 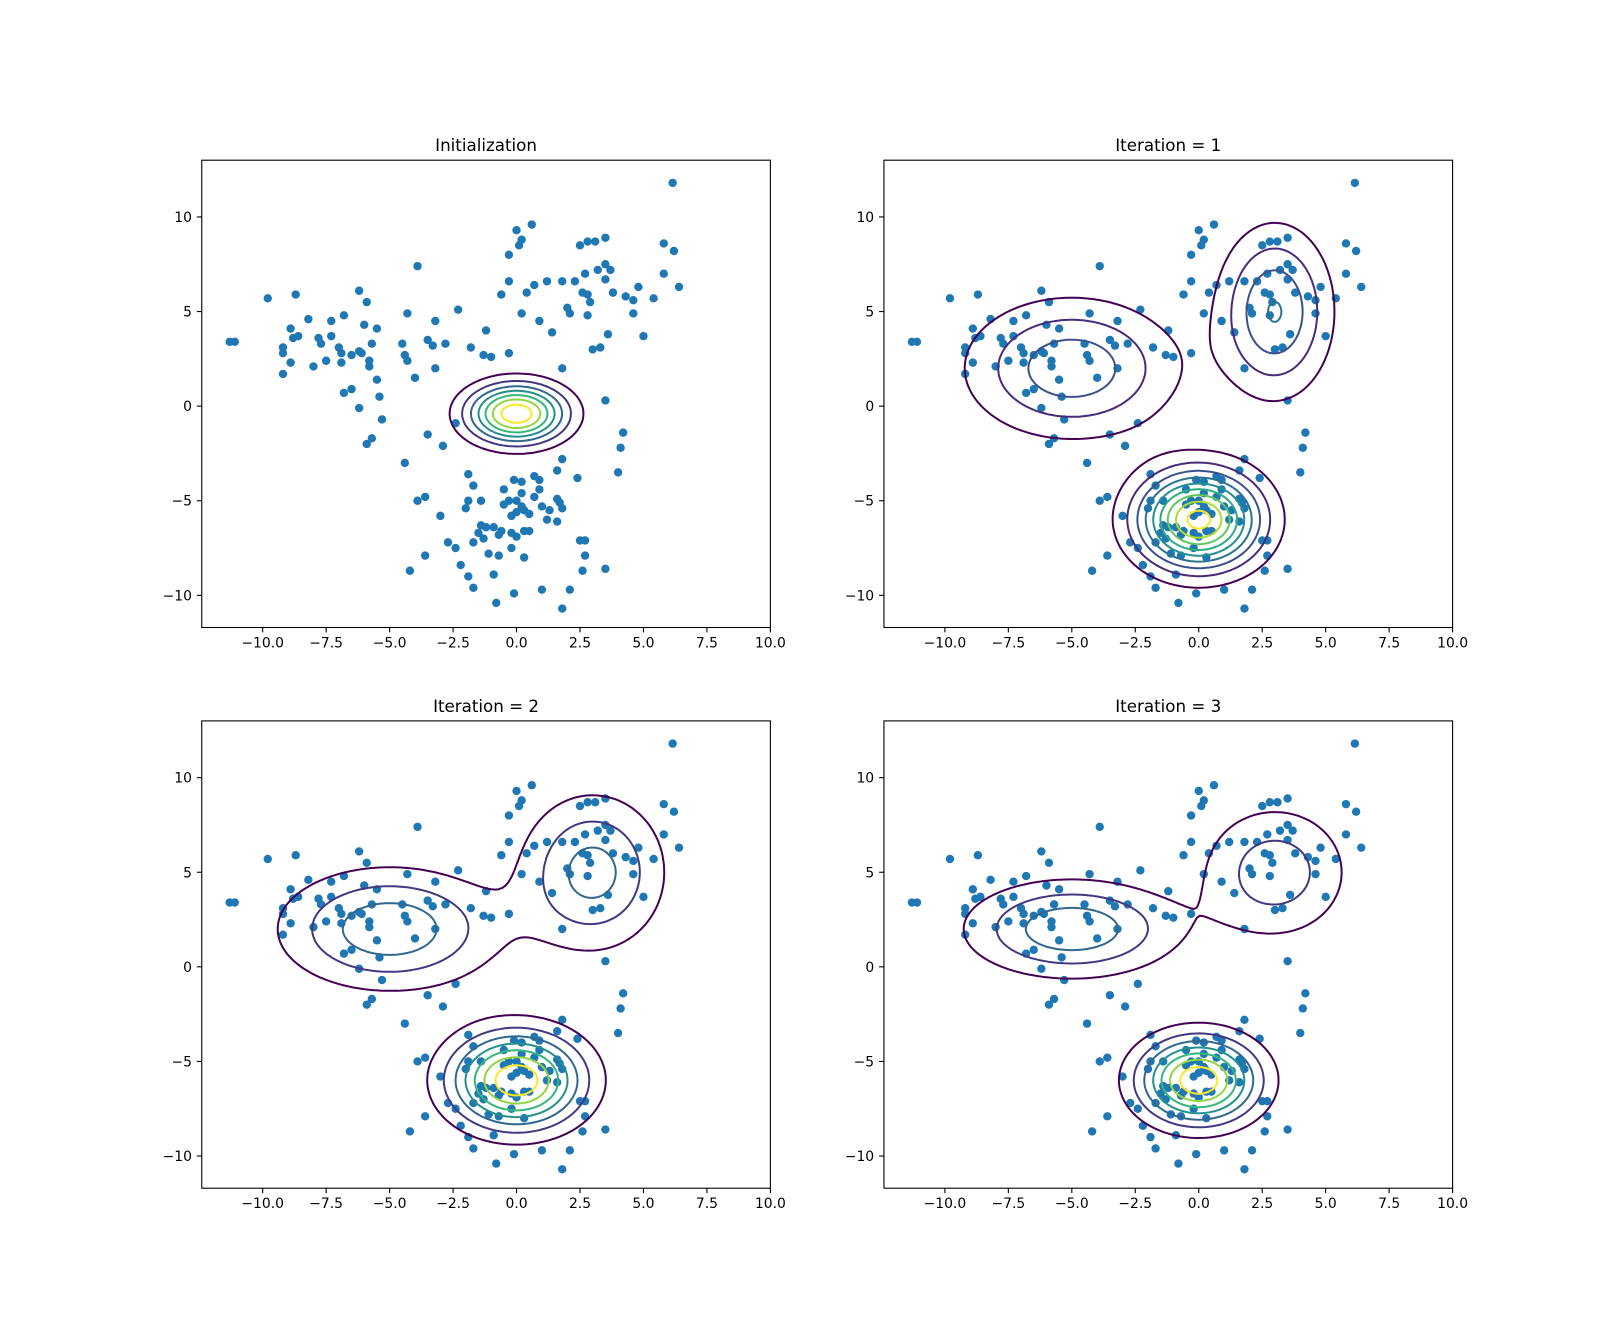 What do you see at coordinates (869, 873) in the screenshot?
I see `y-tick-label: 5` at bounding box center [869, 873].